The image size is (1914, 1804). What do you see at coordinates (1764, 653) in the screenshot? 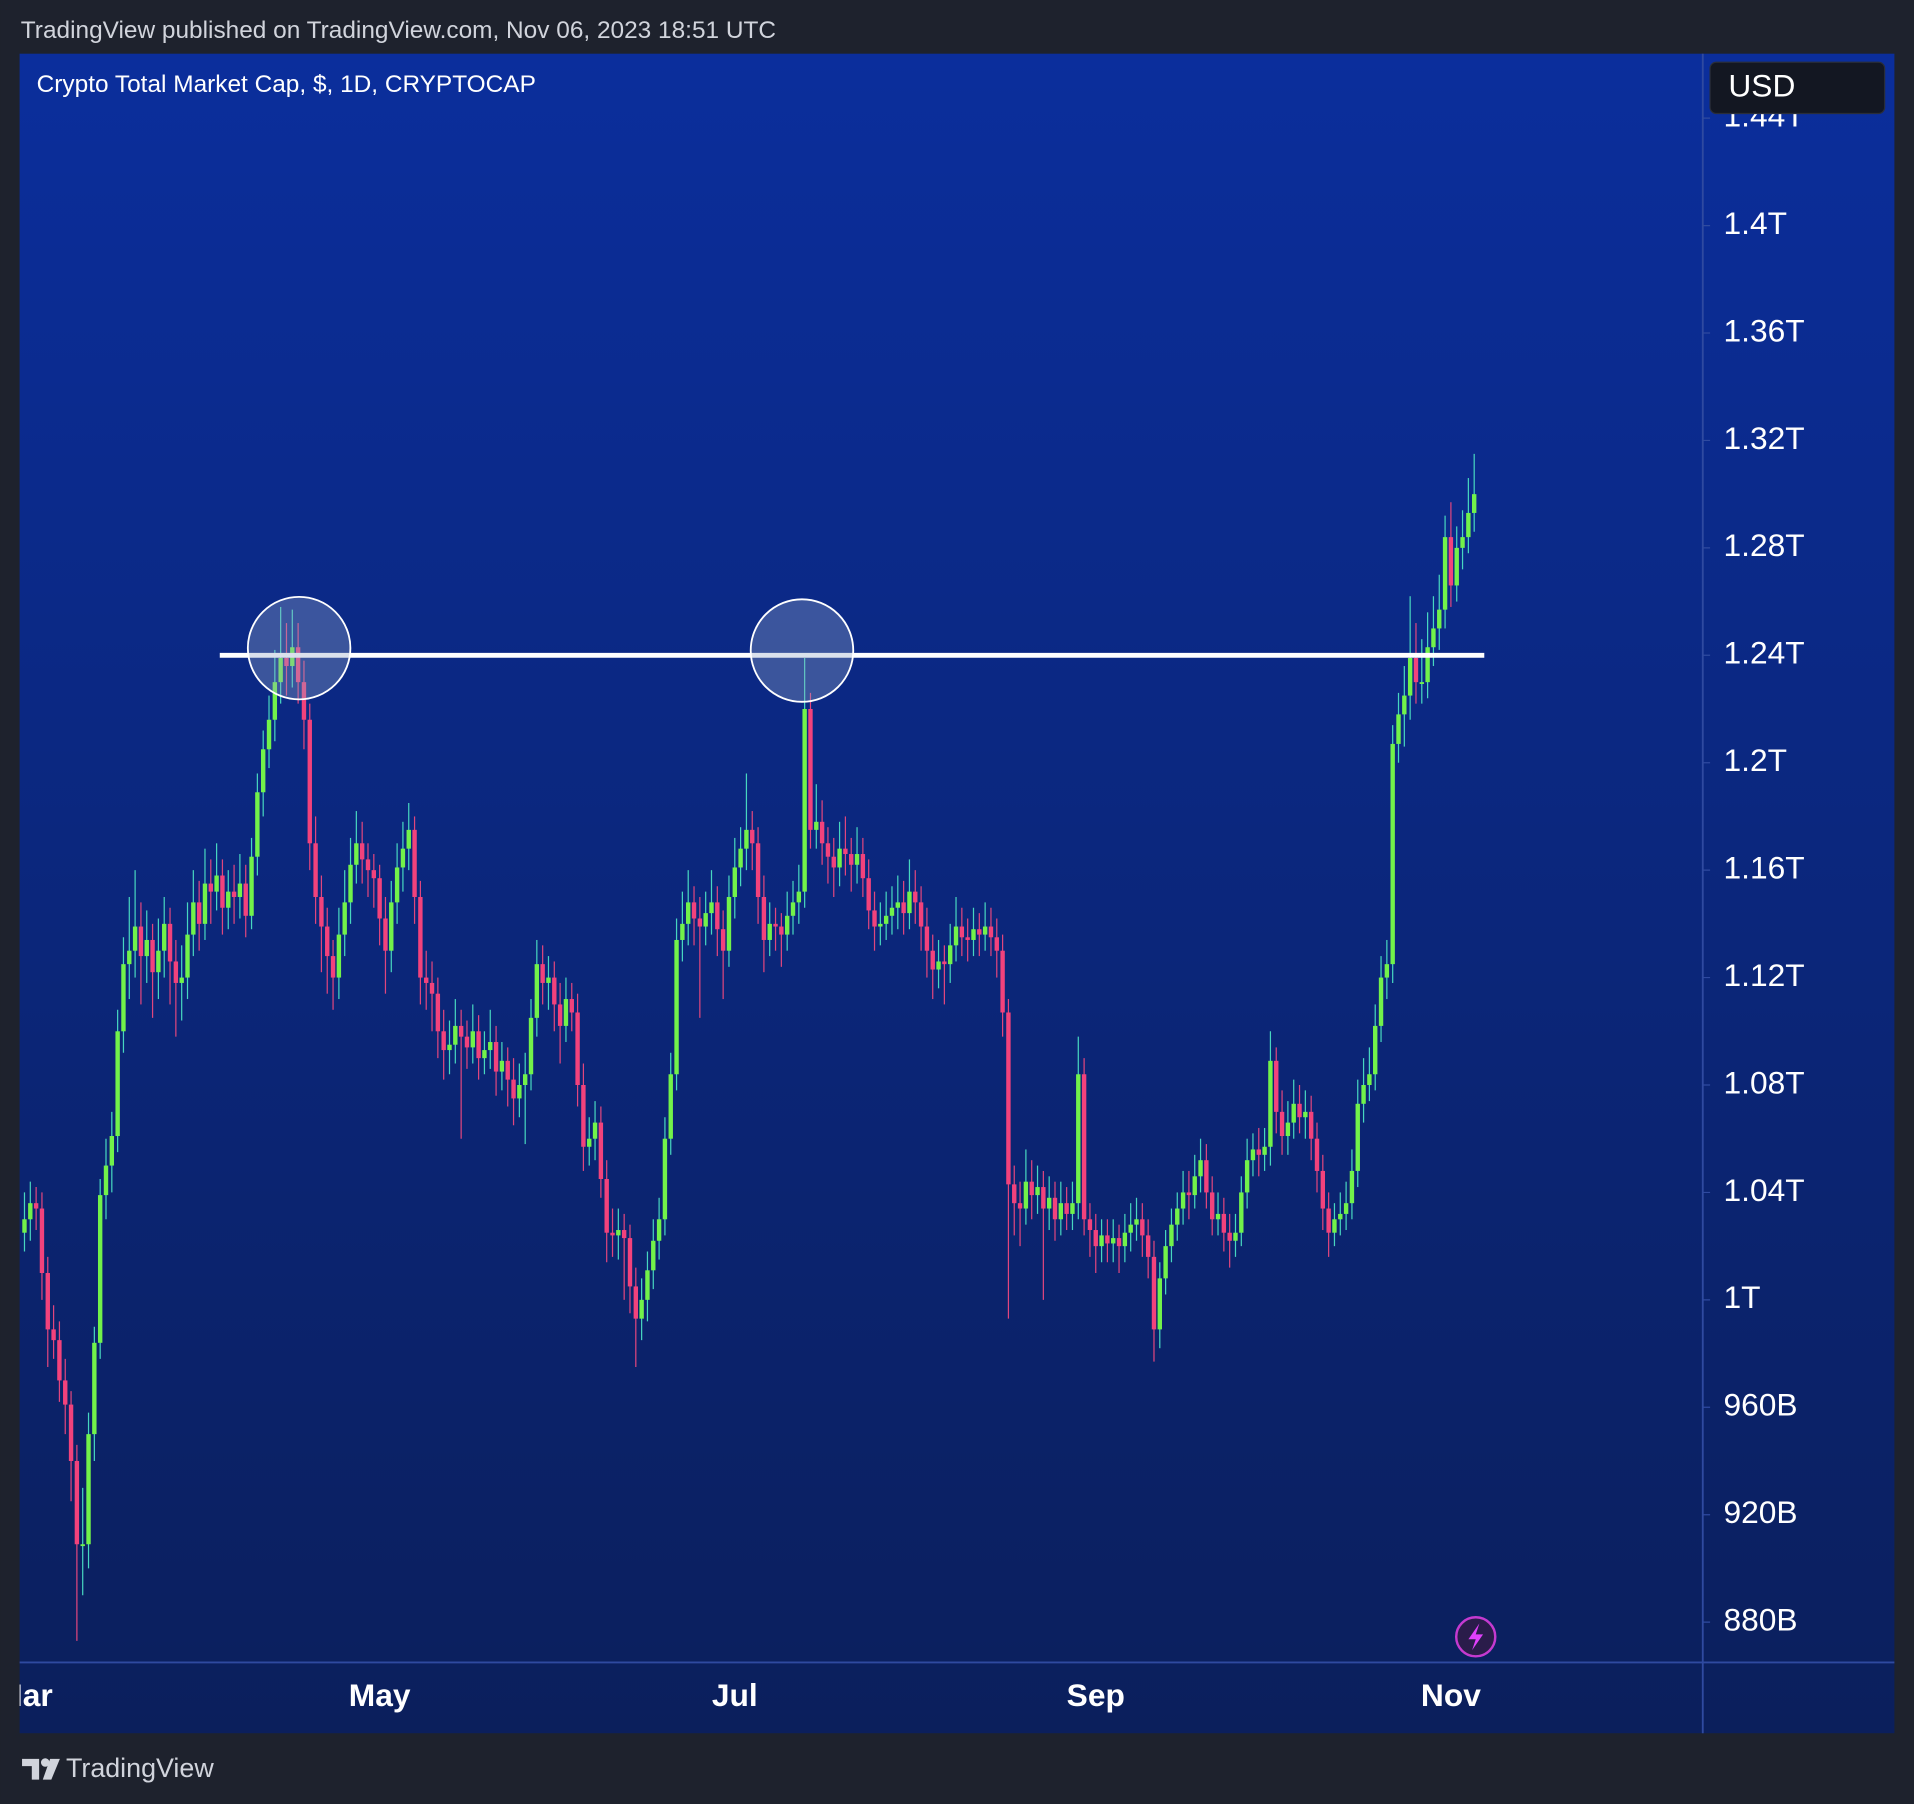
I see `y-tick-label: 1.24T` at bounding box center [1764, 653].